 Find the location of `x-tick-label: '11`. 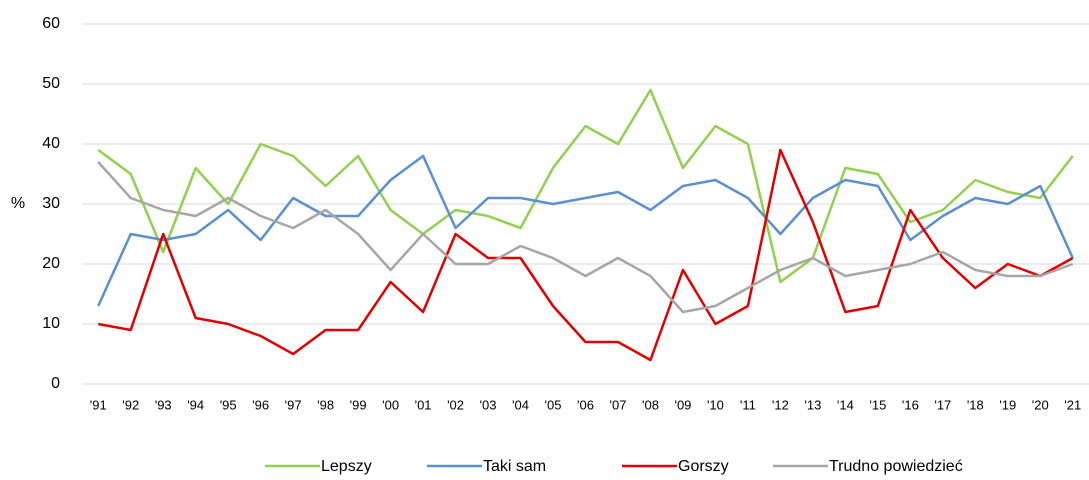

x-tick-label: '11 is located at coordinates (748, 404).